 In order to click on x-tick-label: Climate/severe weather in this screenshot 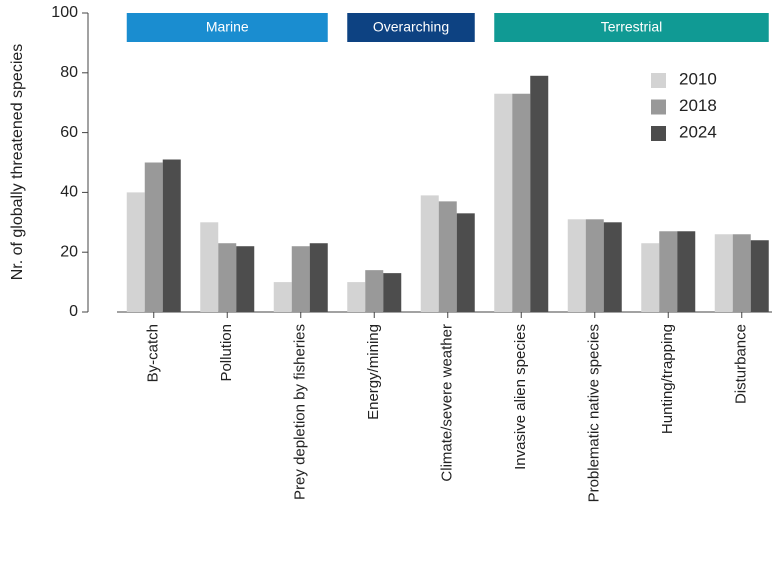, I will do `click(447, 403)`.